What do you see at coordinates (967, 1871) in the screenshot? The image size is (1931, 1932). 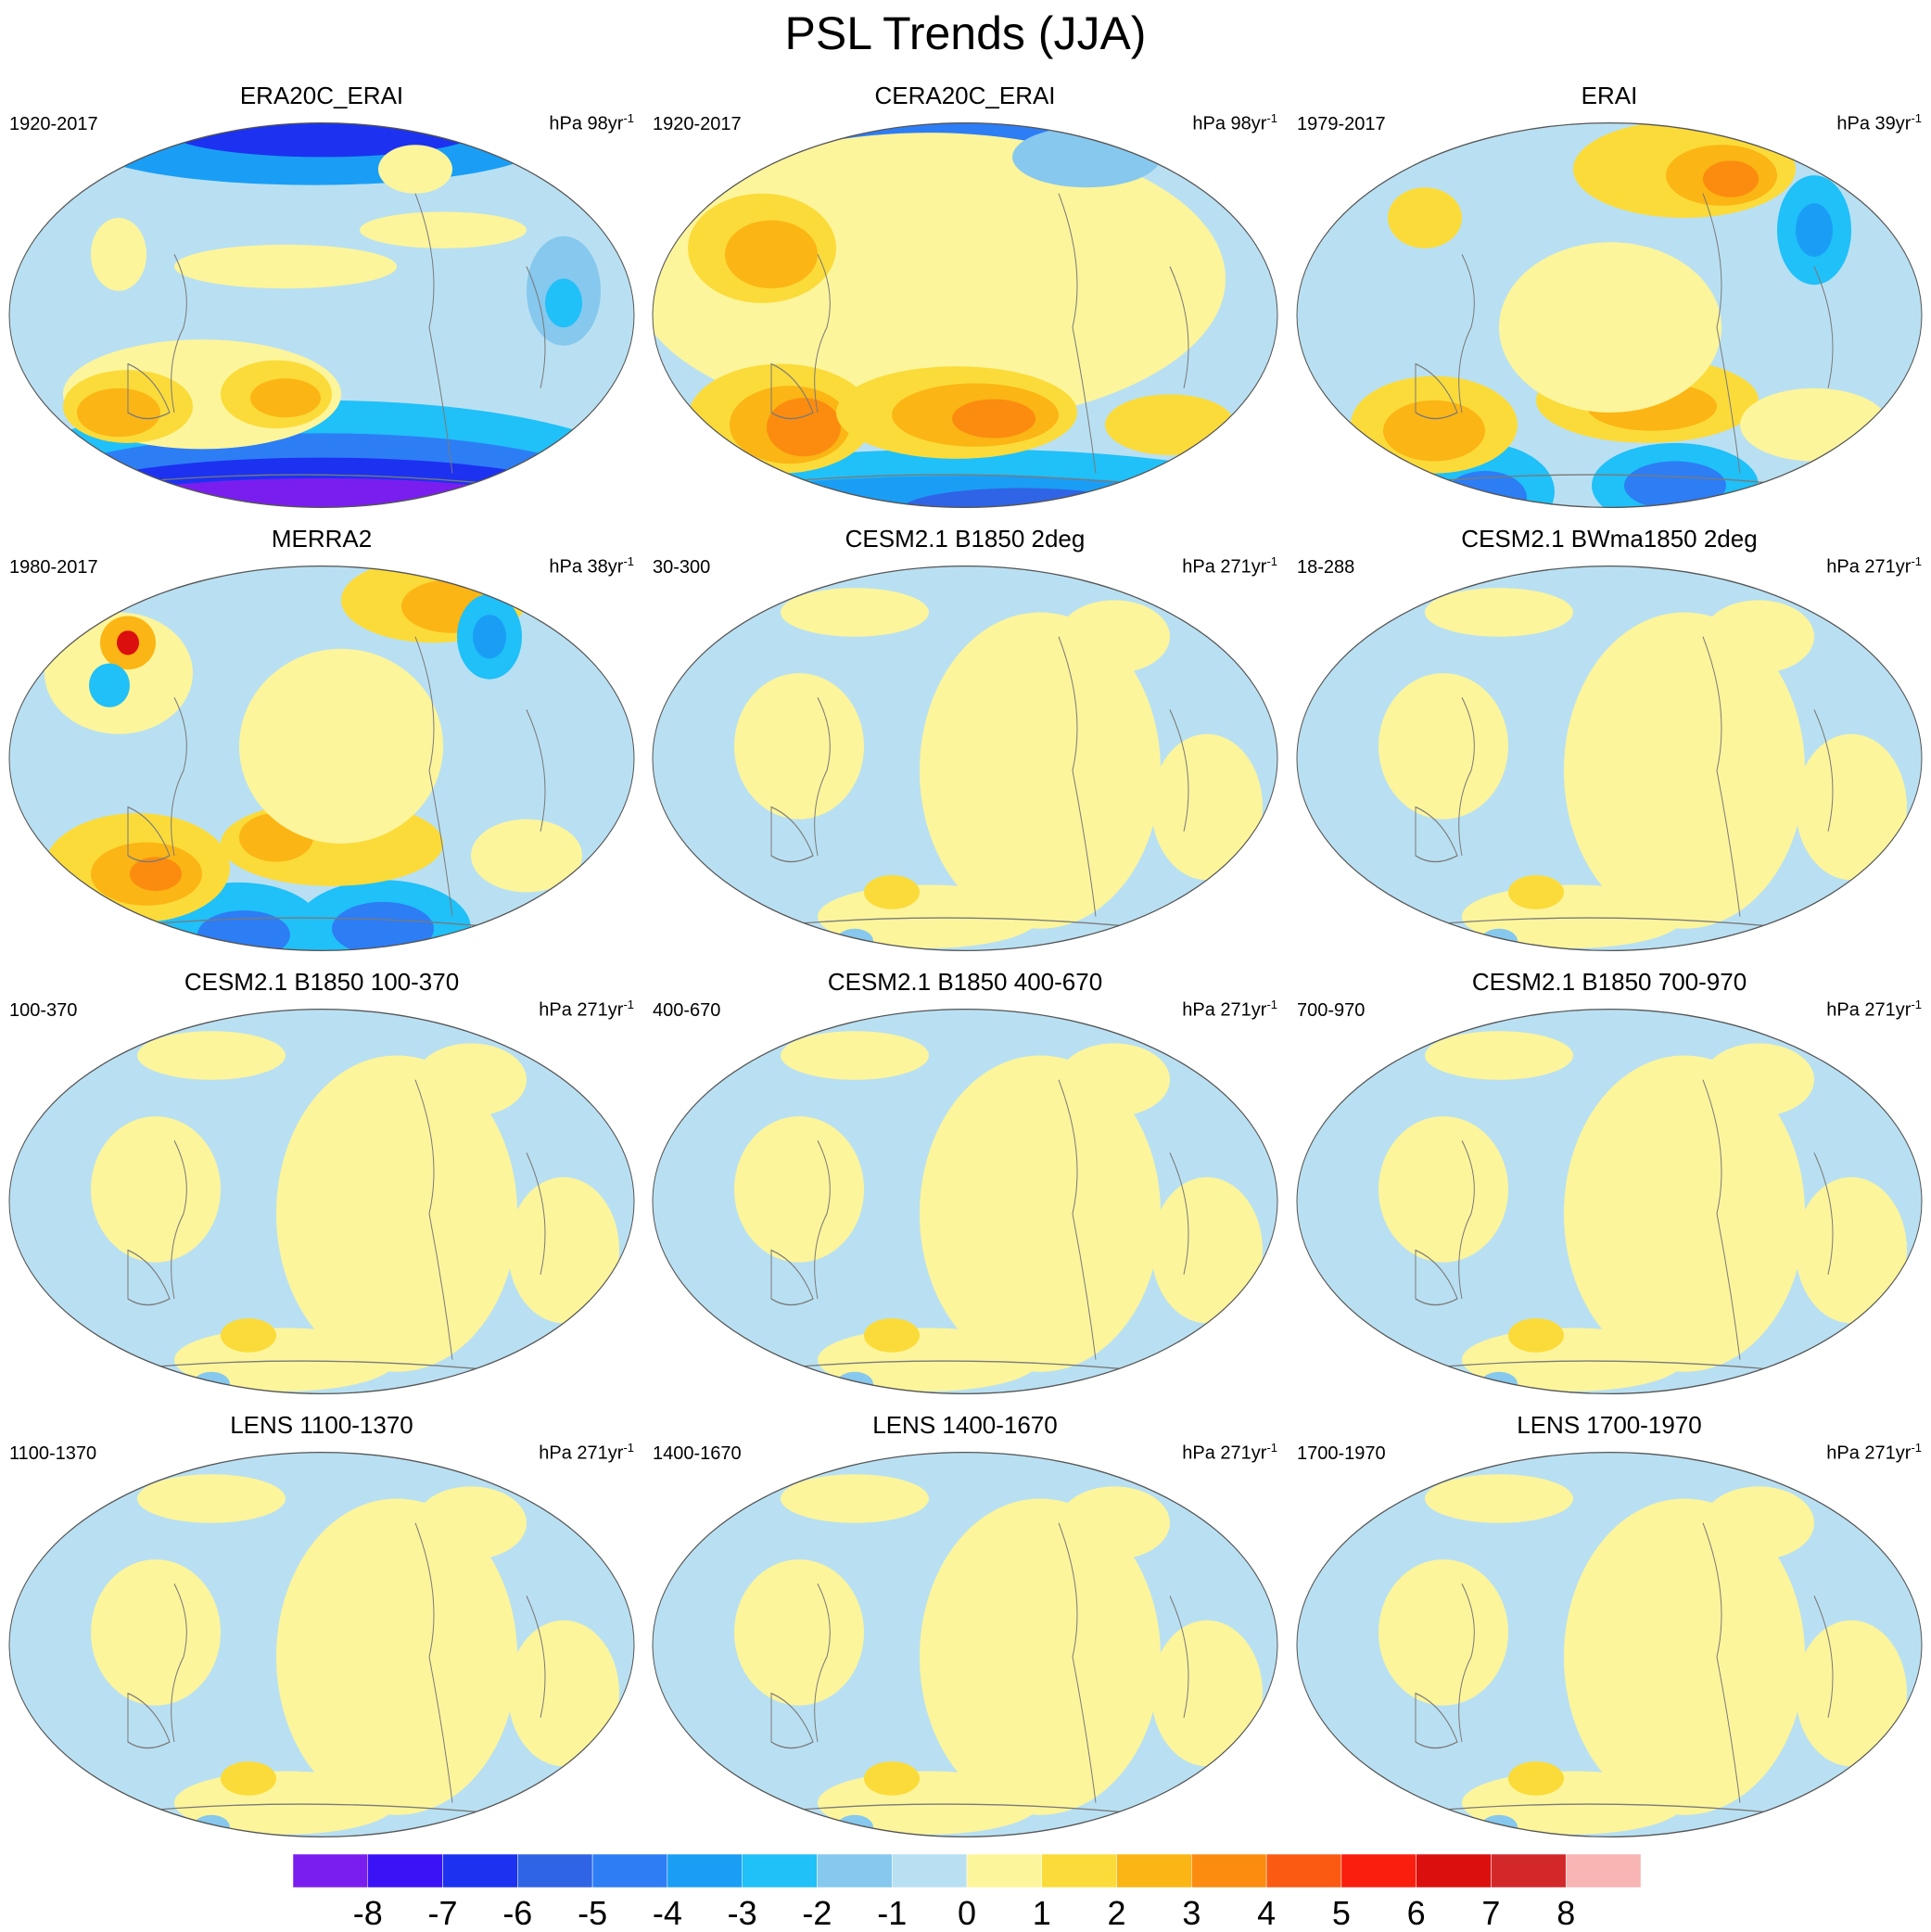 I see `colorbar` at bounding box center [967, 1871].